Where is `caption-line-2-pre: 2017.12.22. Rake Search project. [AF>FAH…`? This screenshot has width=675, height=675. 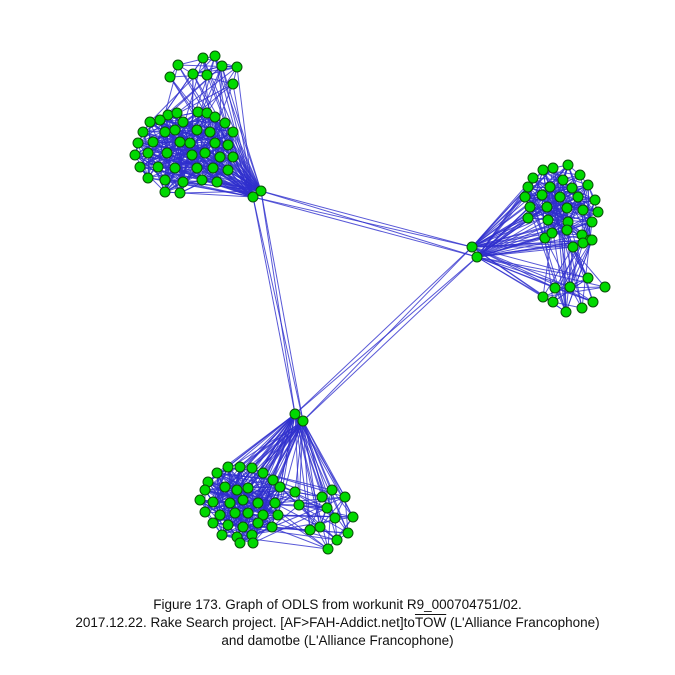 caption-line-2-pre: 2017.12.22. Rake Search project. [AF>FAH… is located at coordinates (245, 622).